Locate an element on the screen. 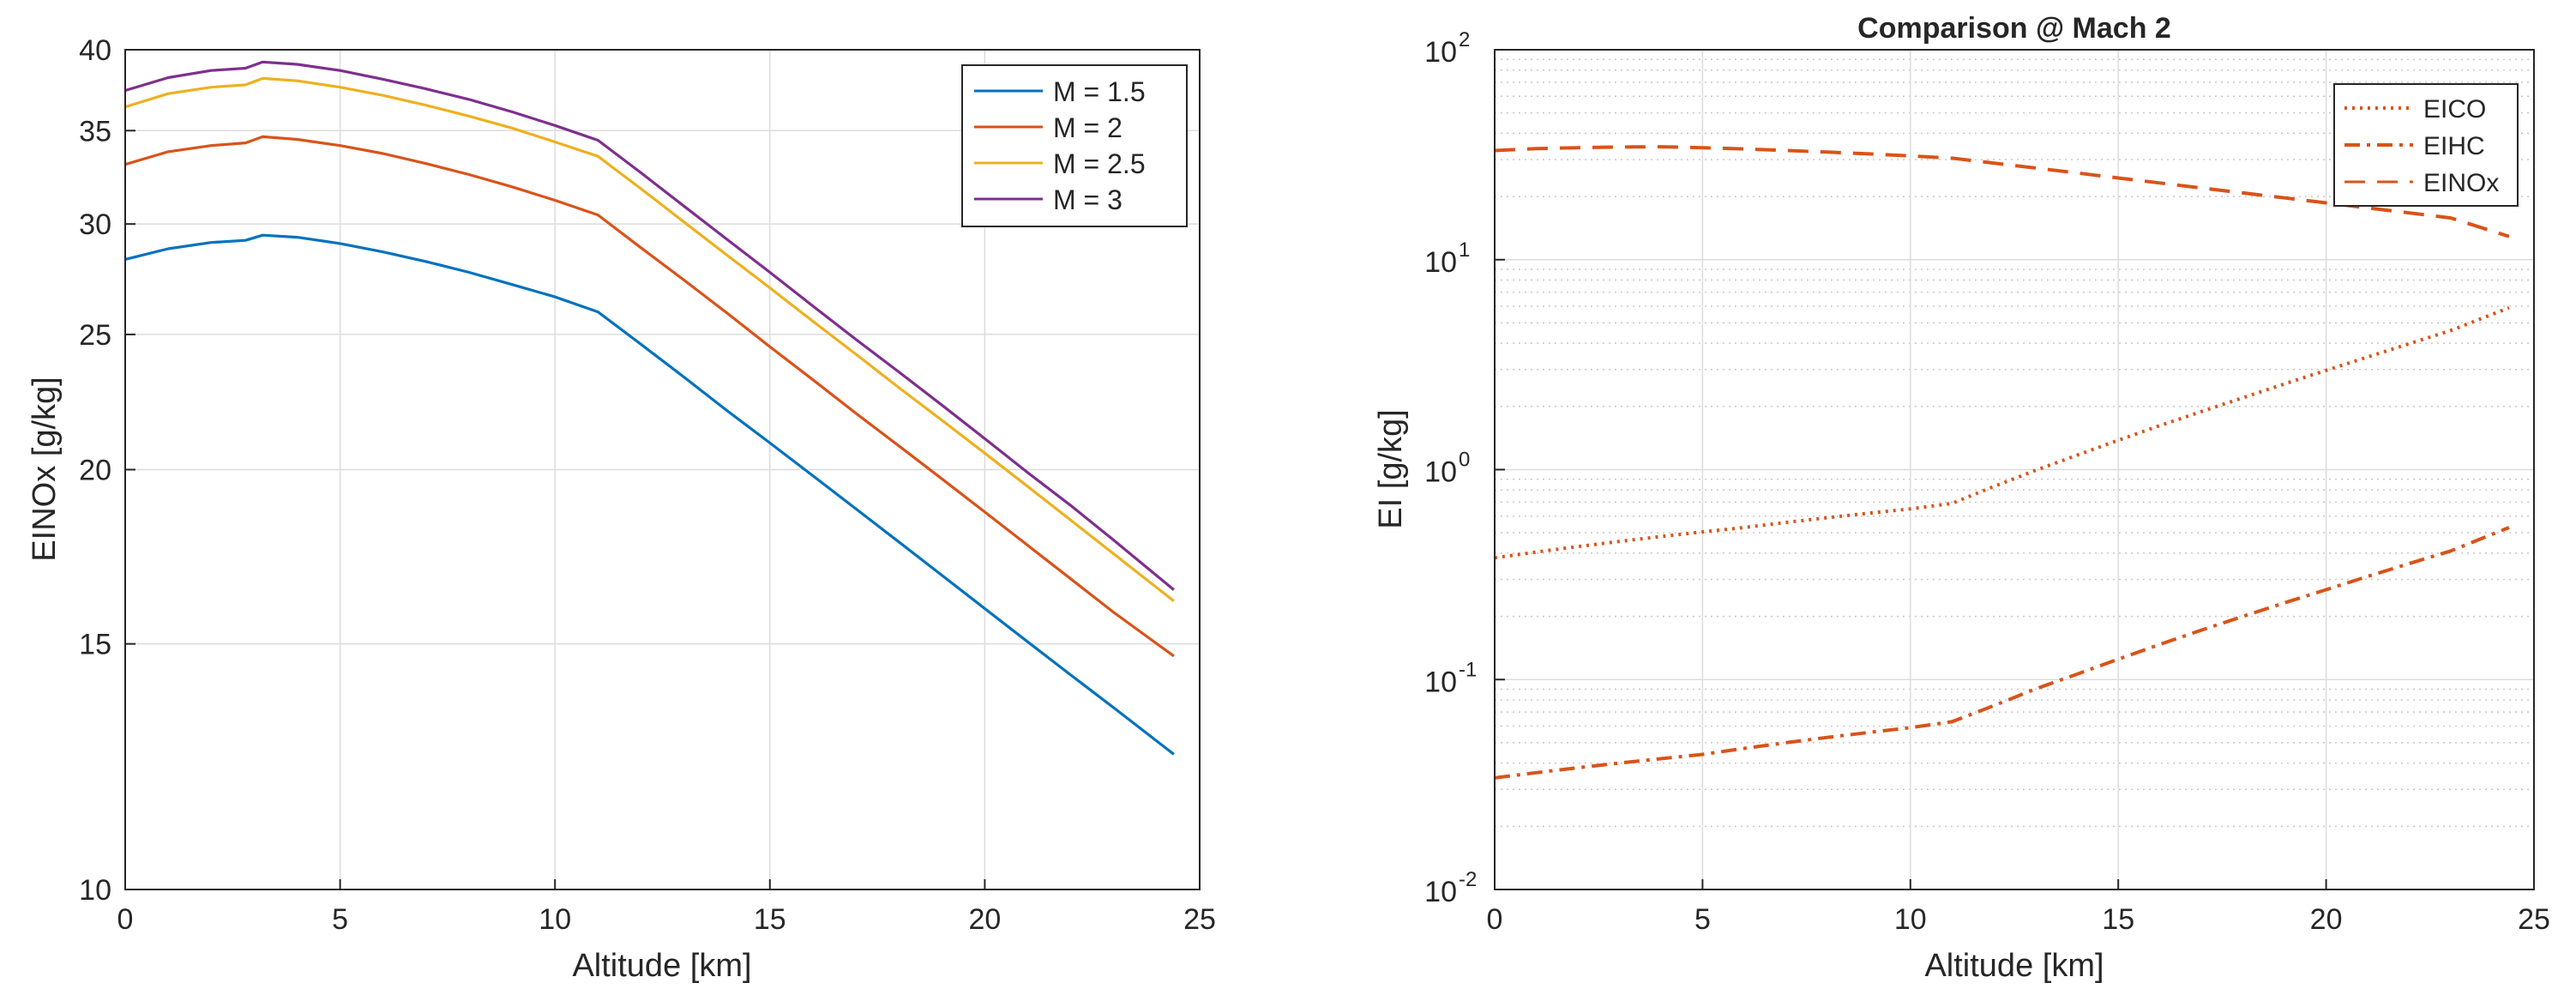 This screenshot has width=2576, height=1007. right-y-axis-label: EI [g/kg] is located at coordinates (1391, 468).